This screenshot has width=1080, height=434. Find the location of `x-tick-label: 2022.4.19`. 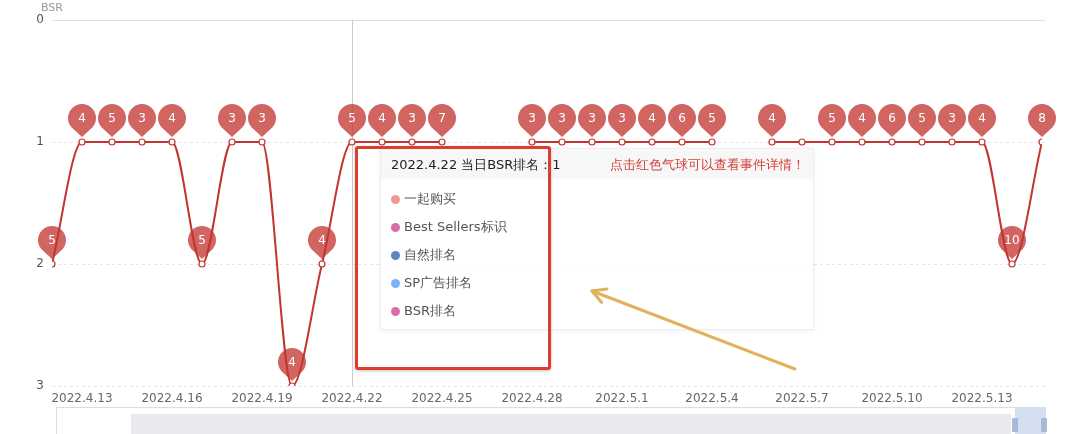

x-tick-label: 2022.4.19 is located at coordinates (262, 398).